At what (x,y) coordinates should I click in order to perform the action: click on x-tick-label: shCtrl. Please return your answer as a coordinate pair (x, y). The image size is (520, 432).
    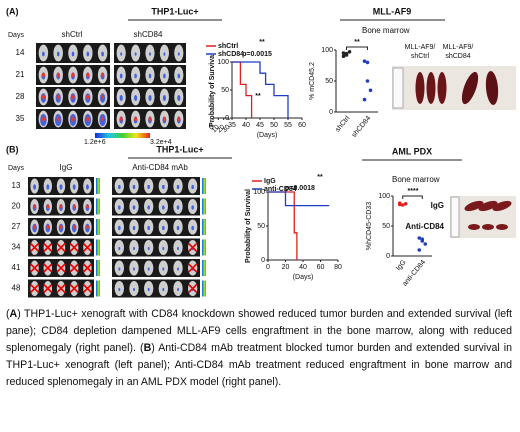
    Looking at the image, I should click on (342, 124).